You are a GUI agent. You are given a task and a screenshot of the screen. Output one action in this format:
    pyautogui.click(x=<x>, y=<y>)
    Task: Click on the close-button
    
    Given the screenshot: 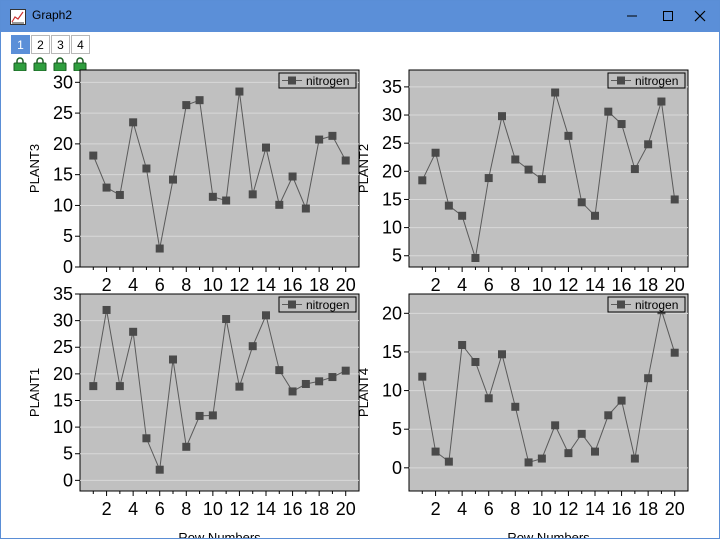 What is the action you would take?
    pyautogui.click(x=700, y=16)
    